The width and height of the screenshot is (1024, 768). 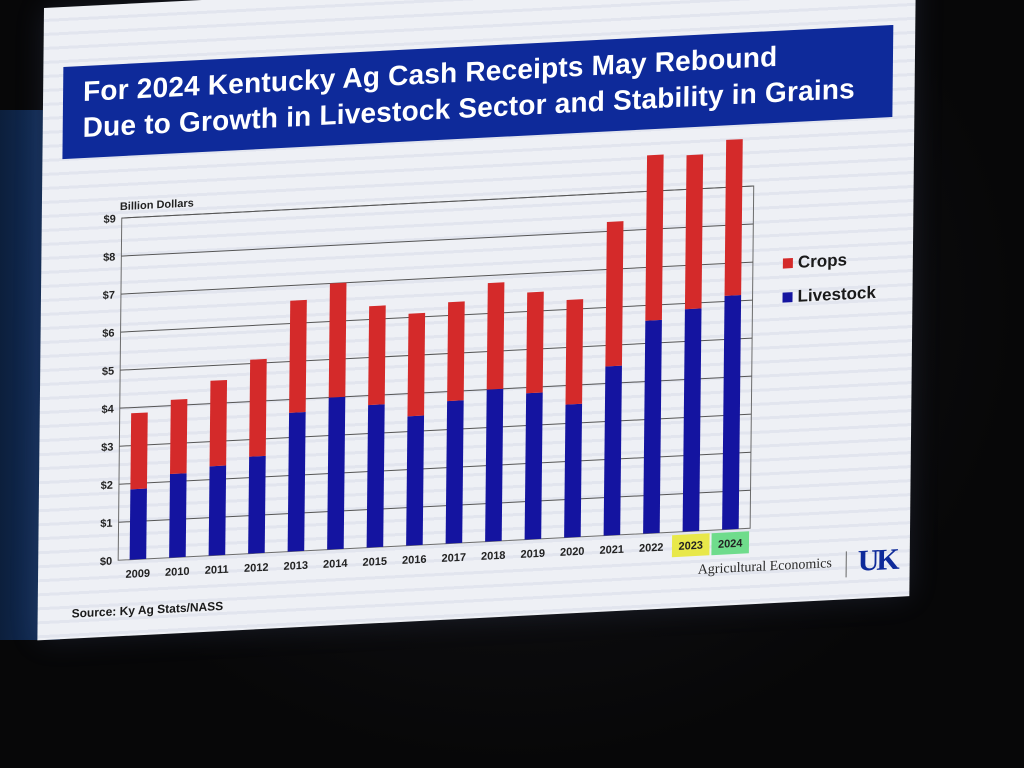 I want to click on uk-logo: UK, so click(x=877, y=560).